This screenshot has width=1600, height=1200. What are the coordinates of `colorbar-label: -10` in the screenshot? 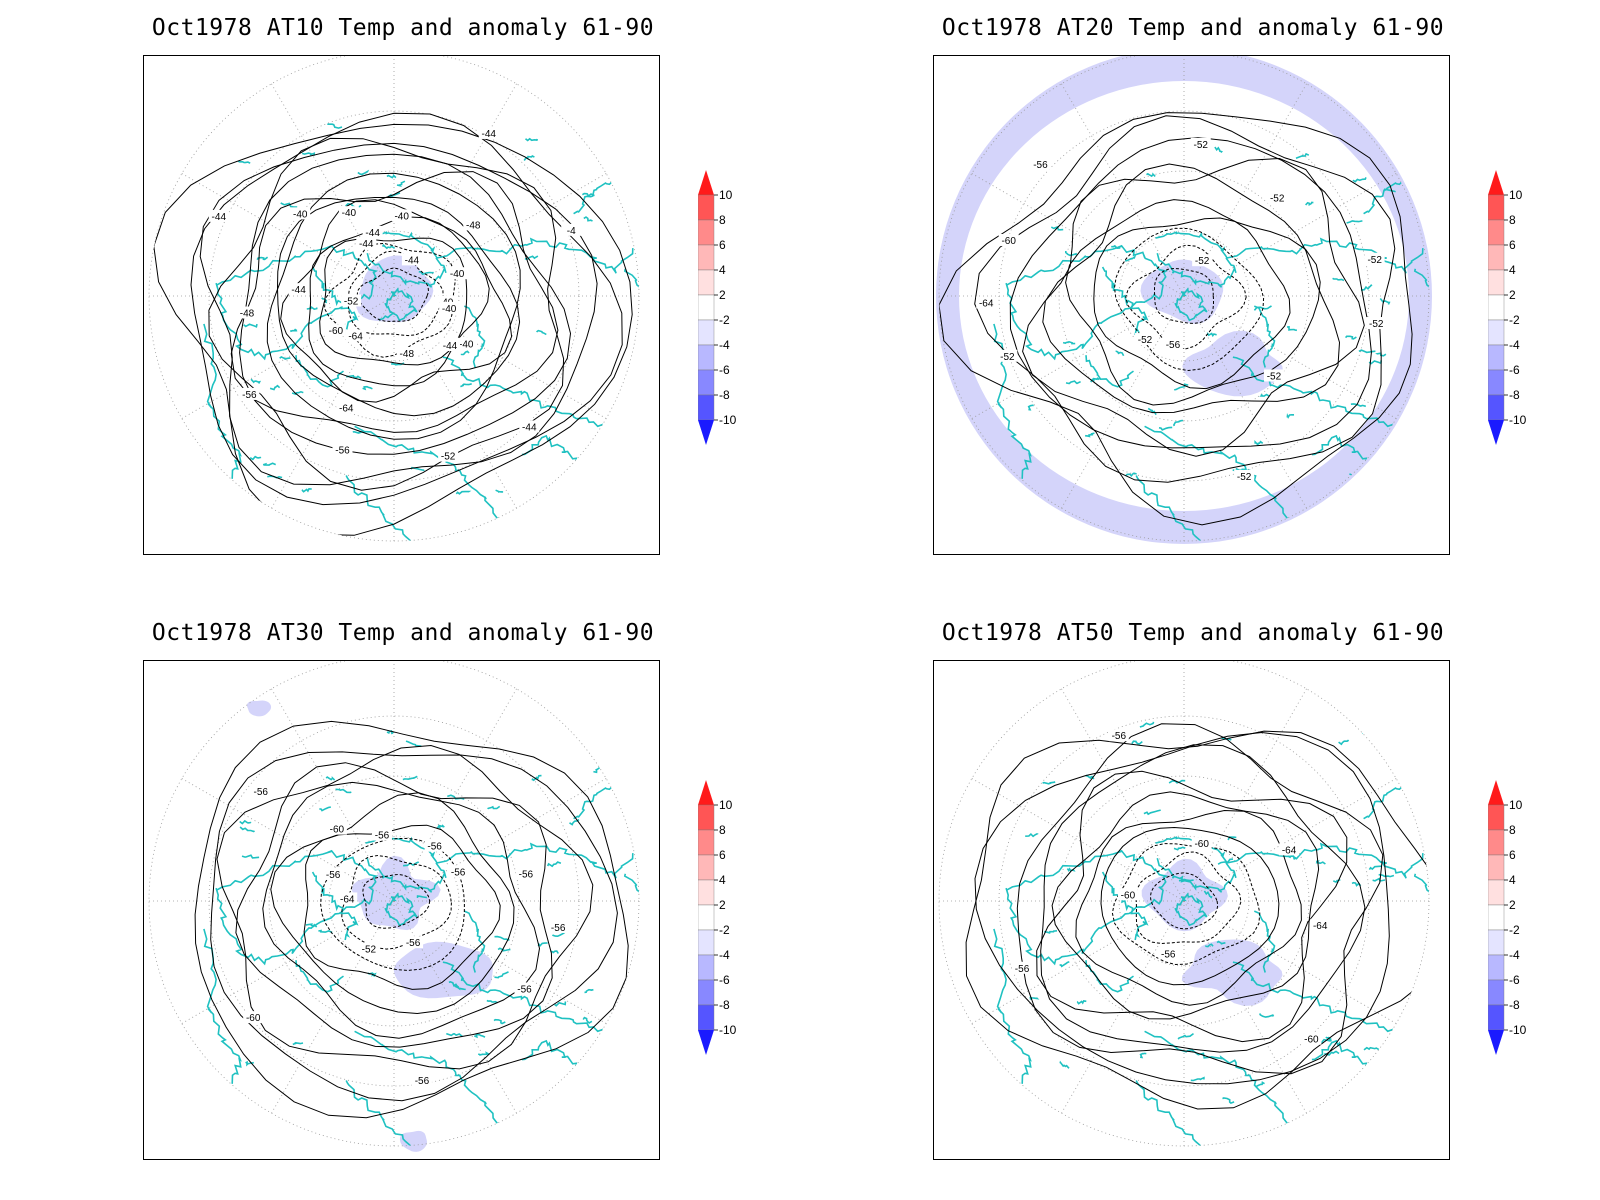 It's located at (728, 420).